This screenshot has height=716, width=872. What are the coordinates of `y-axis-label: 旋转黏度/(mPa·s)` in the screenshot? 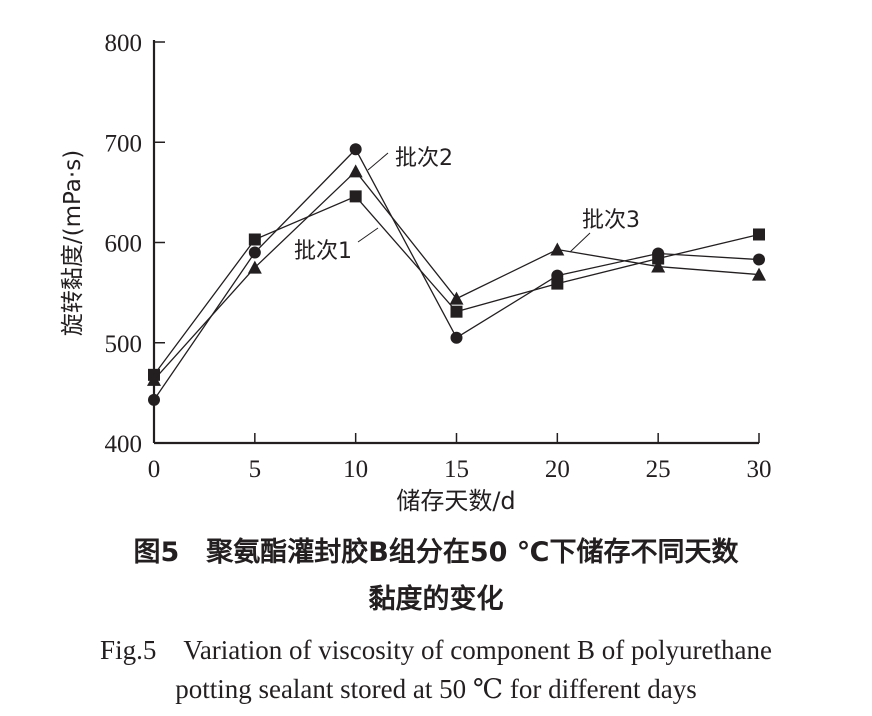 It's located at (73, 243).